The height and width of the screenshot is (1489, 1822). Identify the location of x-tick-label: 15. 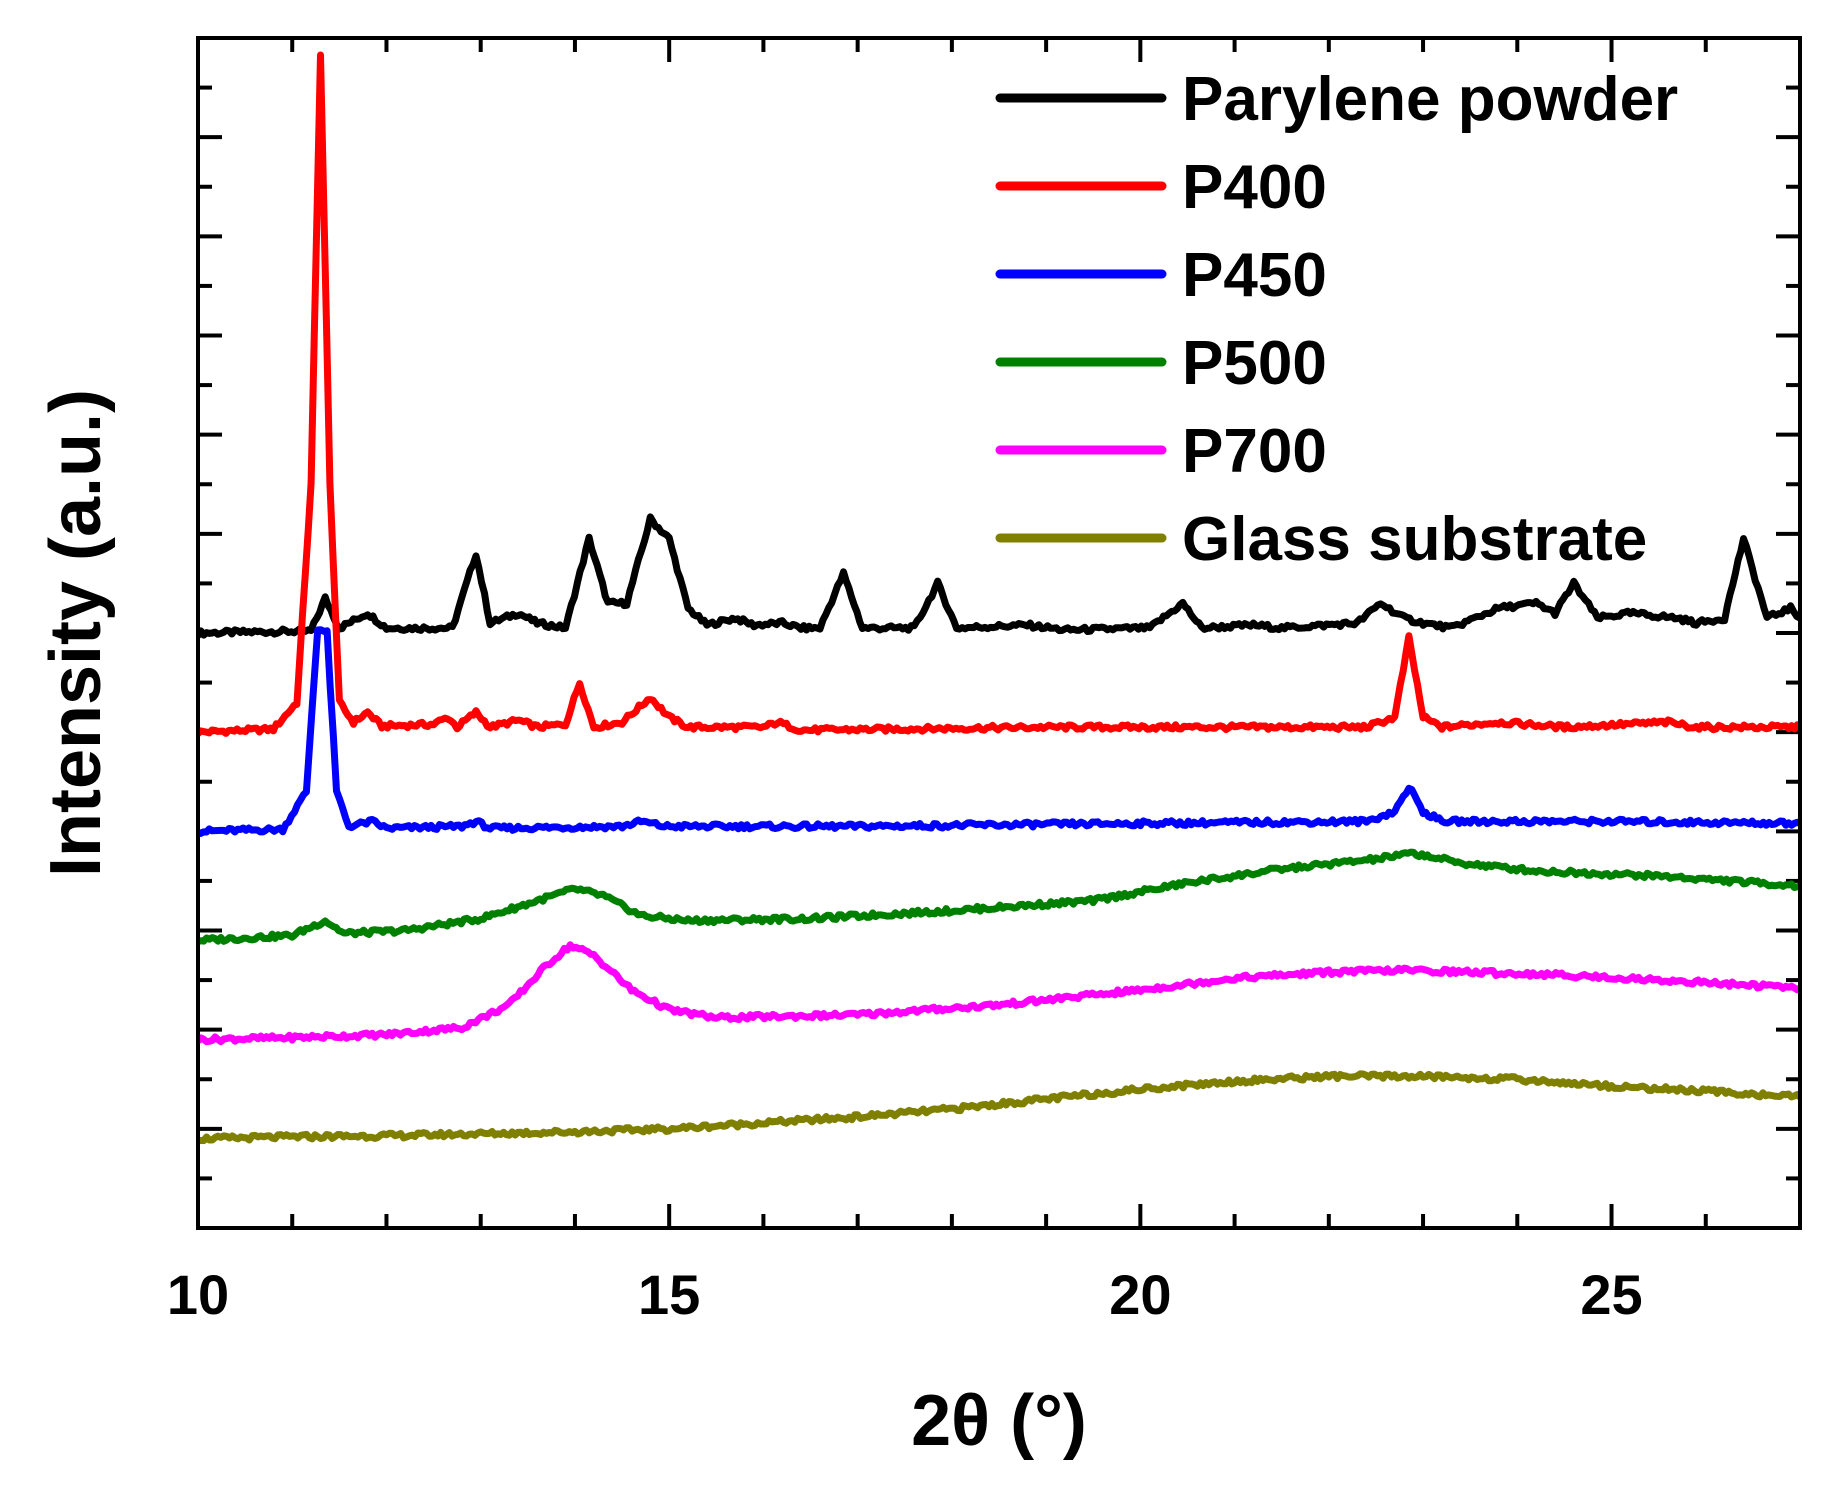
(669, 1294).